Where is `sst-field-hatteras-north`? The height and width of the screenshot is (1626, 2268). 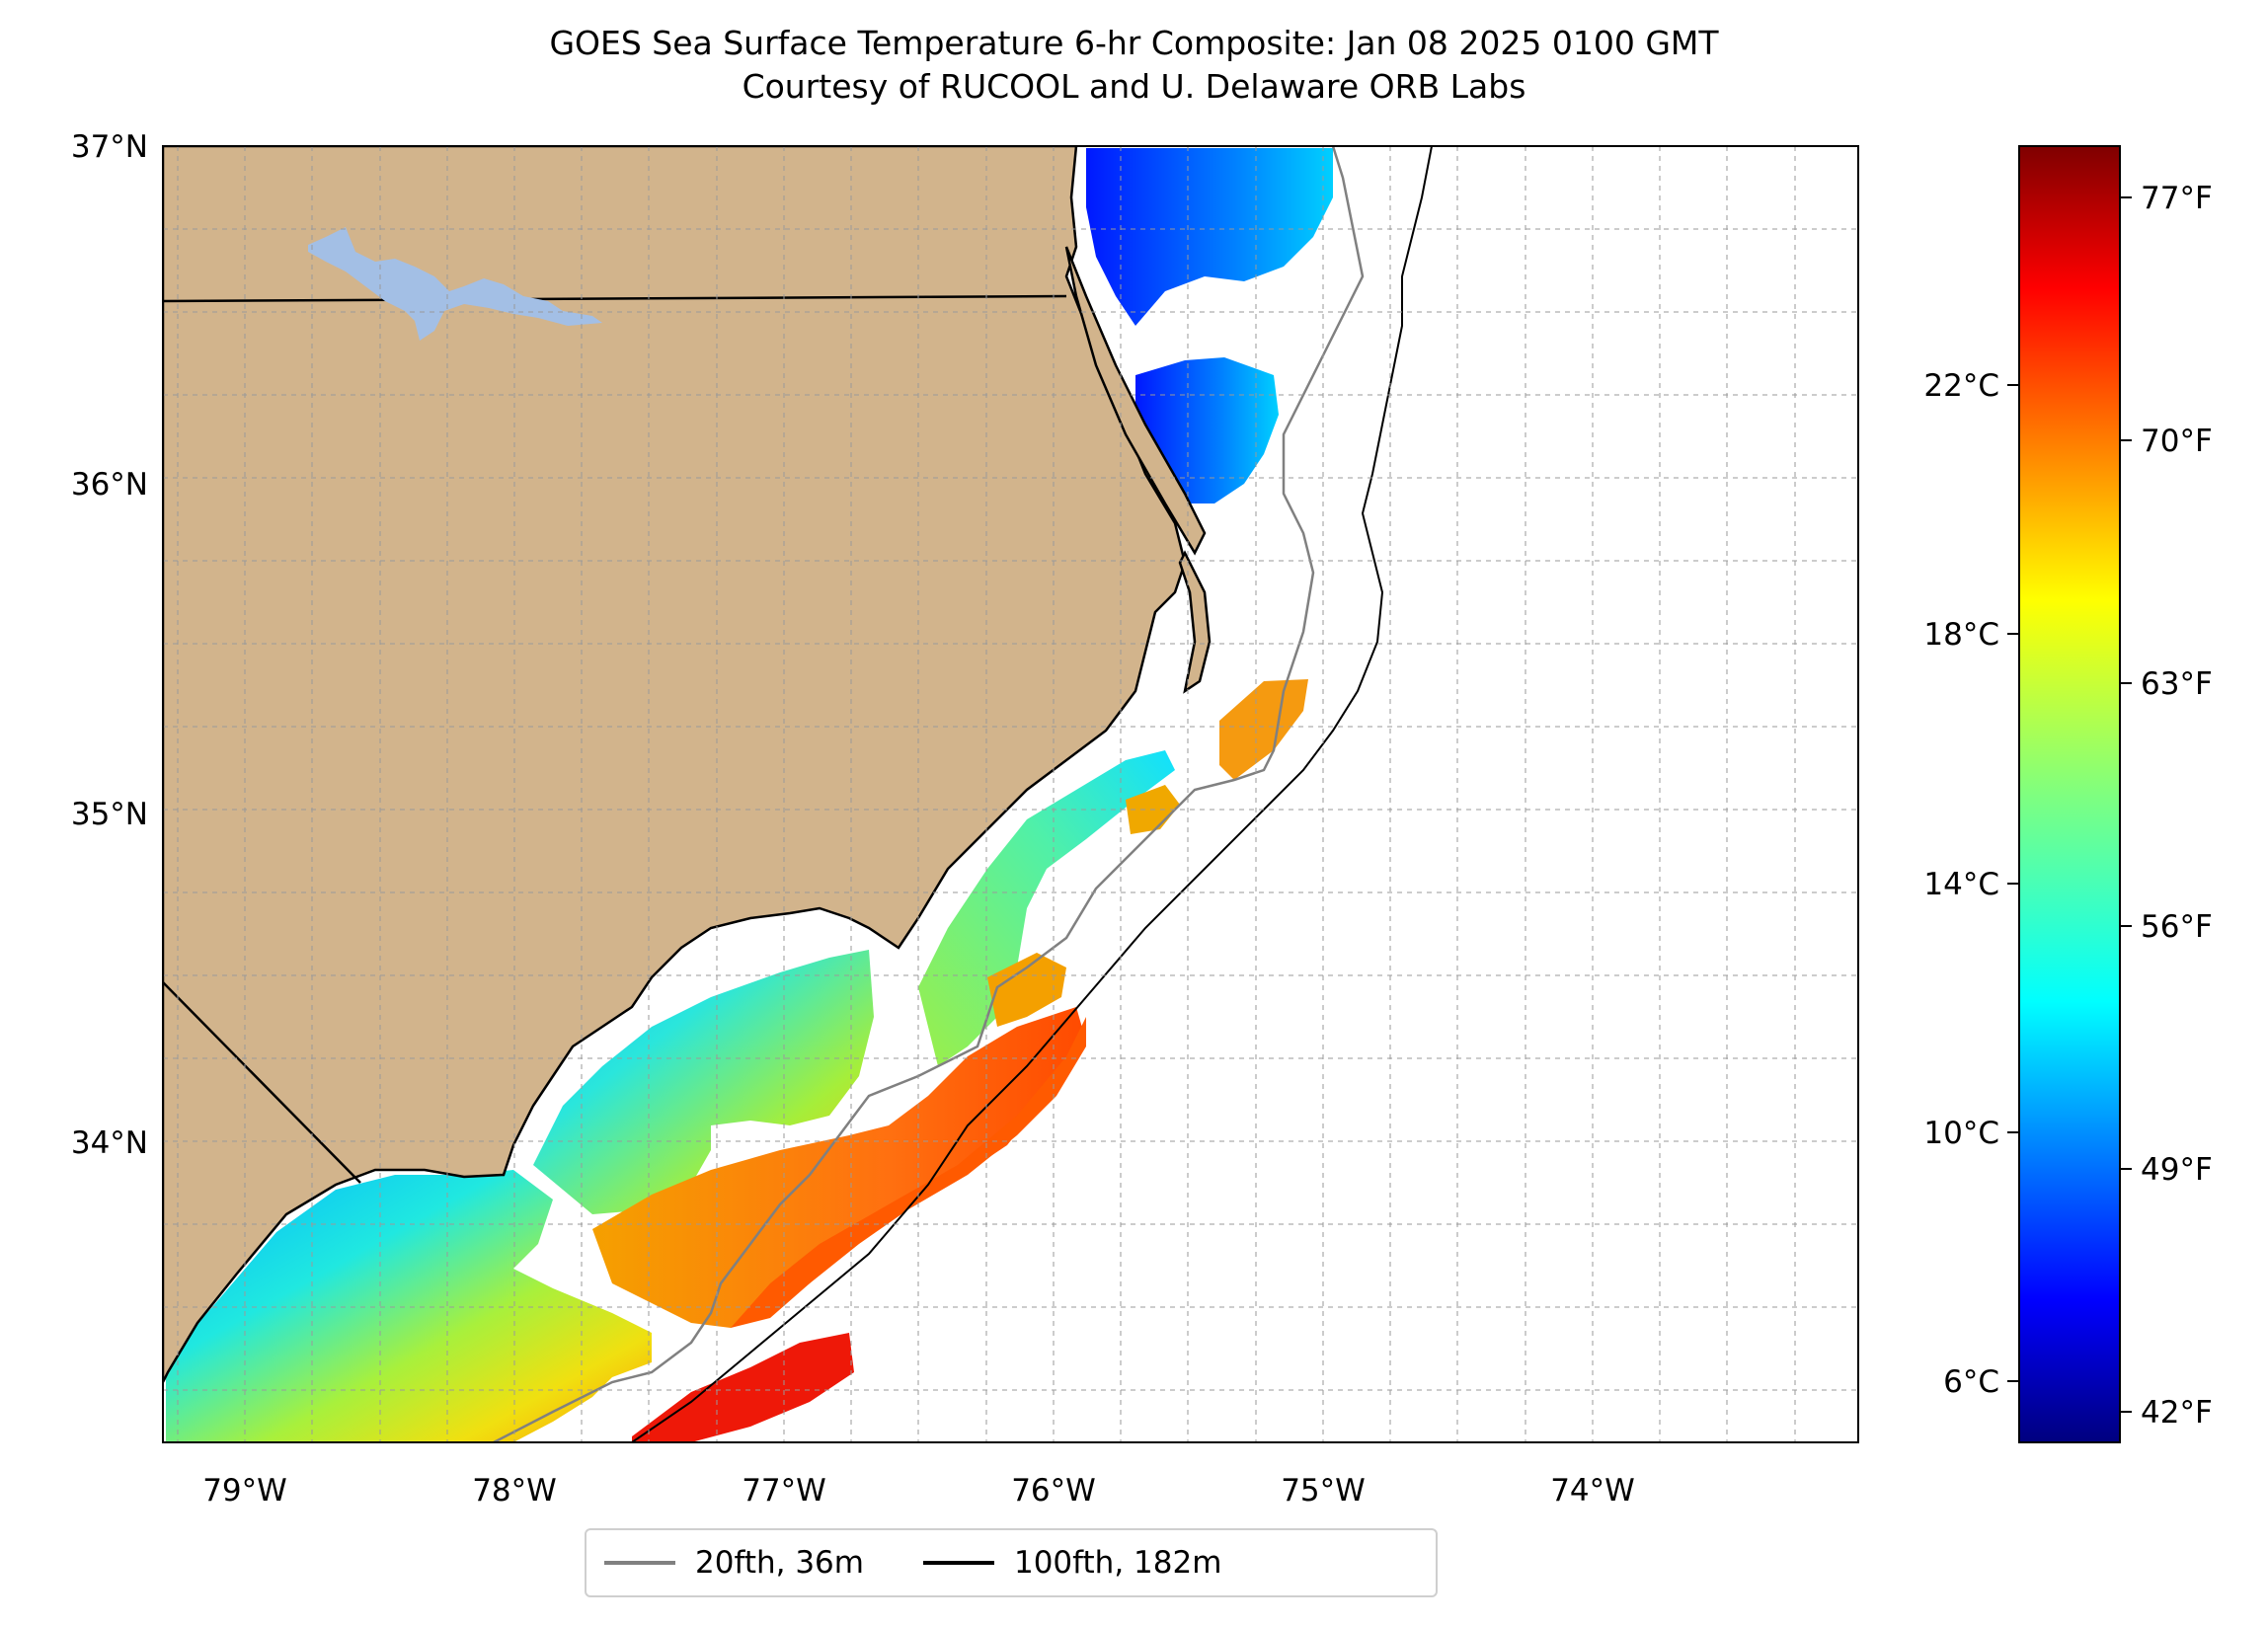
sst-field-hatteras-north is located at coordinates (1207, 430).